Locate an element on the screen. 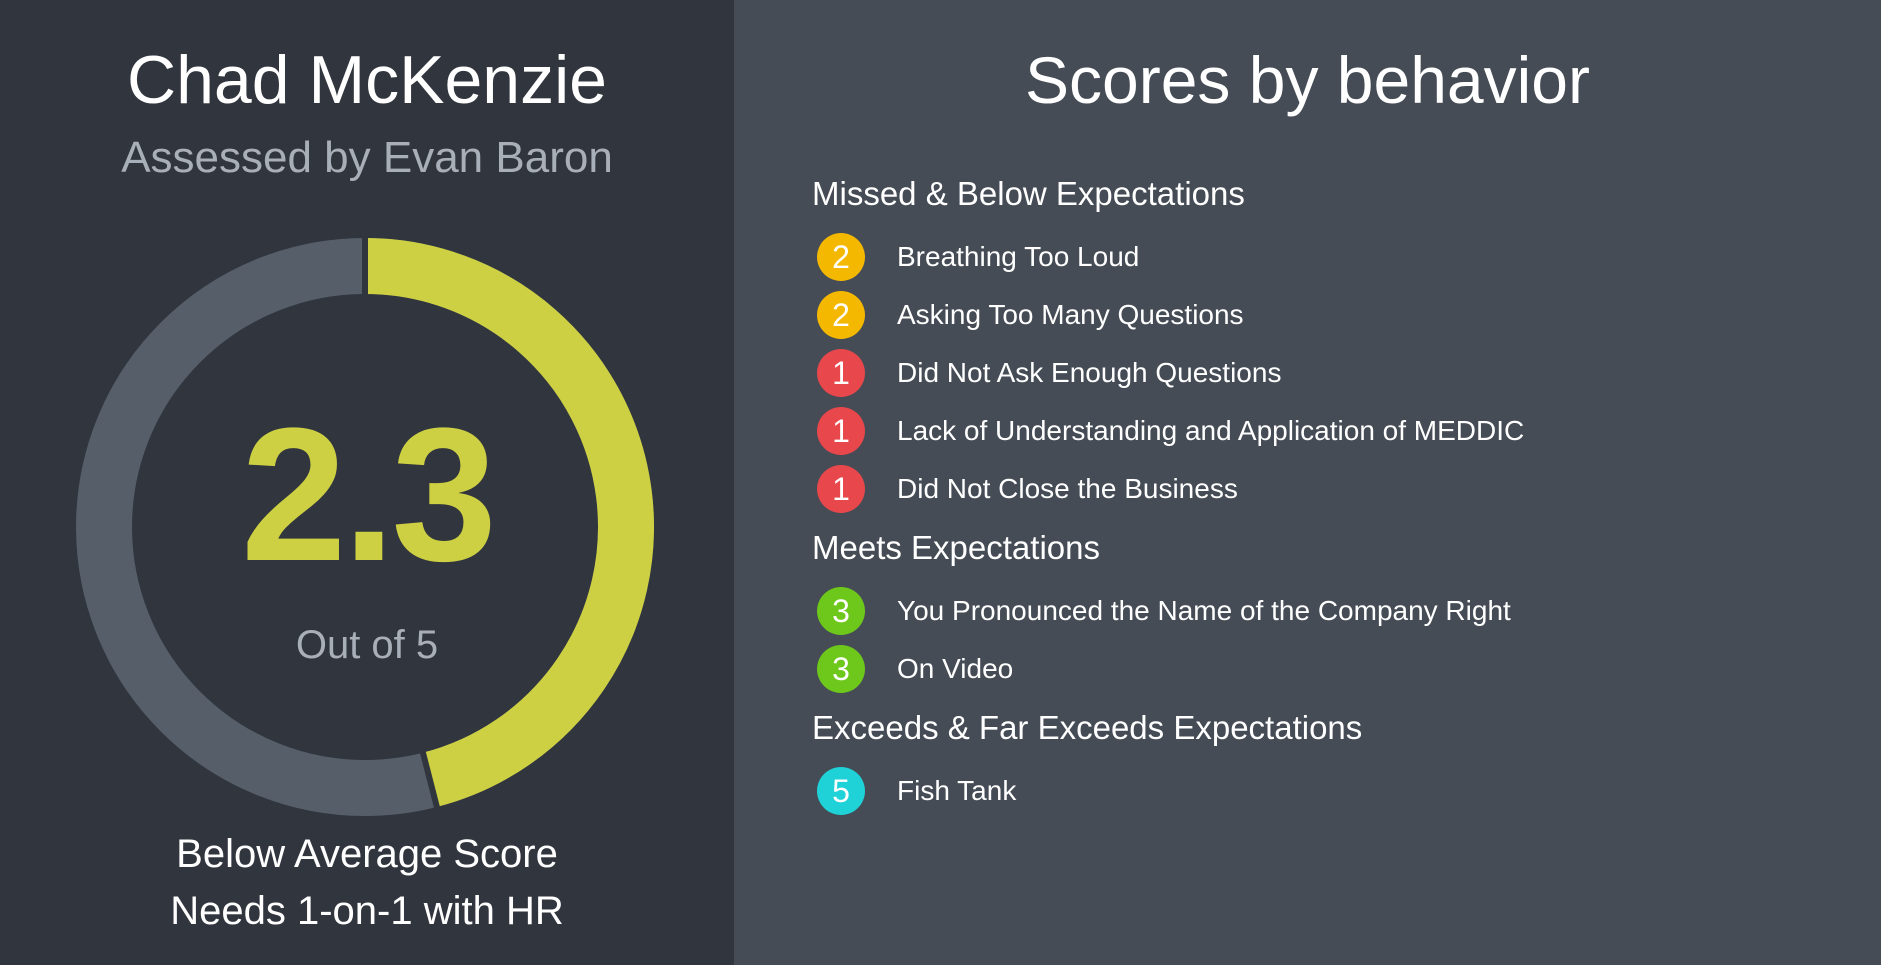 The width and height of the screenshot is (1881, 965). donut-gap-end is located at coordinates (430, 779).